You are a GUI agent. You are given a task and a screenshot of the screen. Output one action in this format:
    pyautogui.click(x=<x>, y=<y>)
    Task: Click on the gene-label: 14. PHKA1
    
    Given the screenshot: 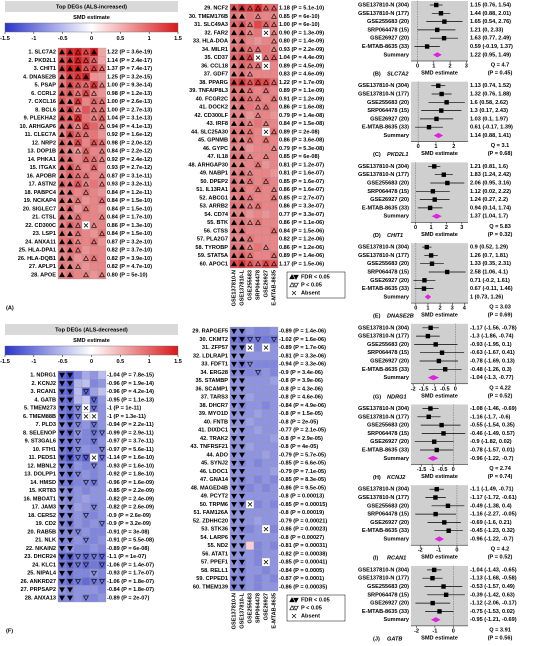 What is the action you would take?
    pyautogui.click(x=42, y=160)
    